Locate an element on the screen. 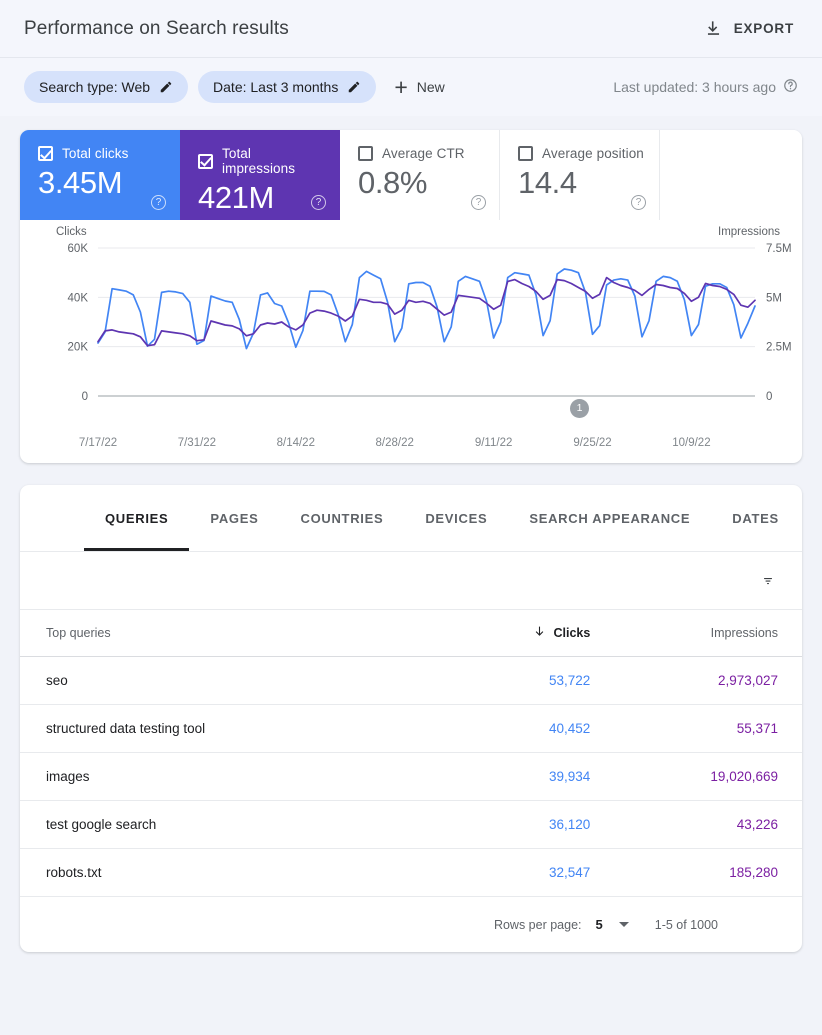 The height and width of the screenshot is (1035, 822). svg-text: 9/11/22 is located at coordinates (494, 443).